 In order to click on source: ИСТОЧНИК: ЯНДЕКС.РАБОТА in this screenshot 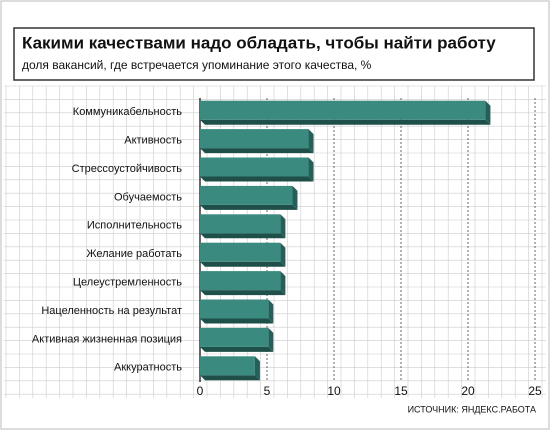, I will do `click(472, 409)`.